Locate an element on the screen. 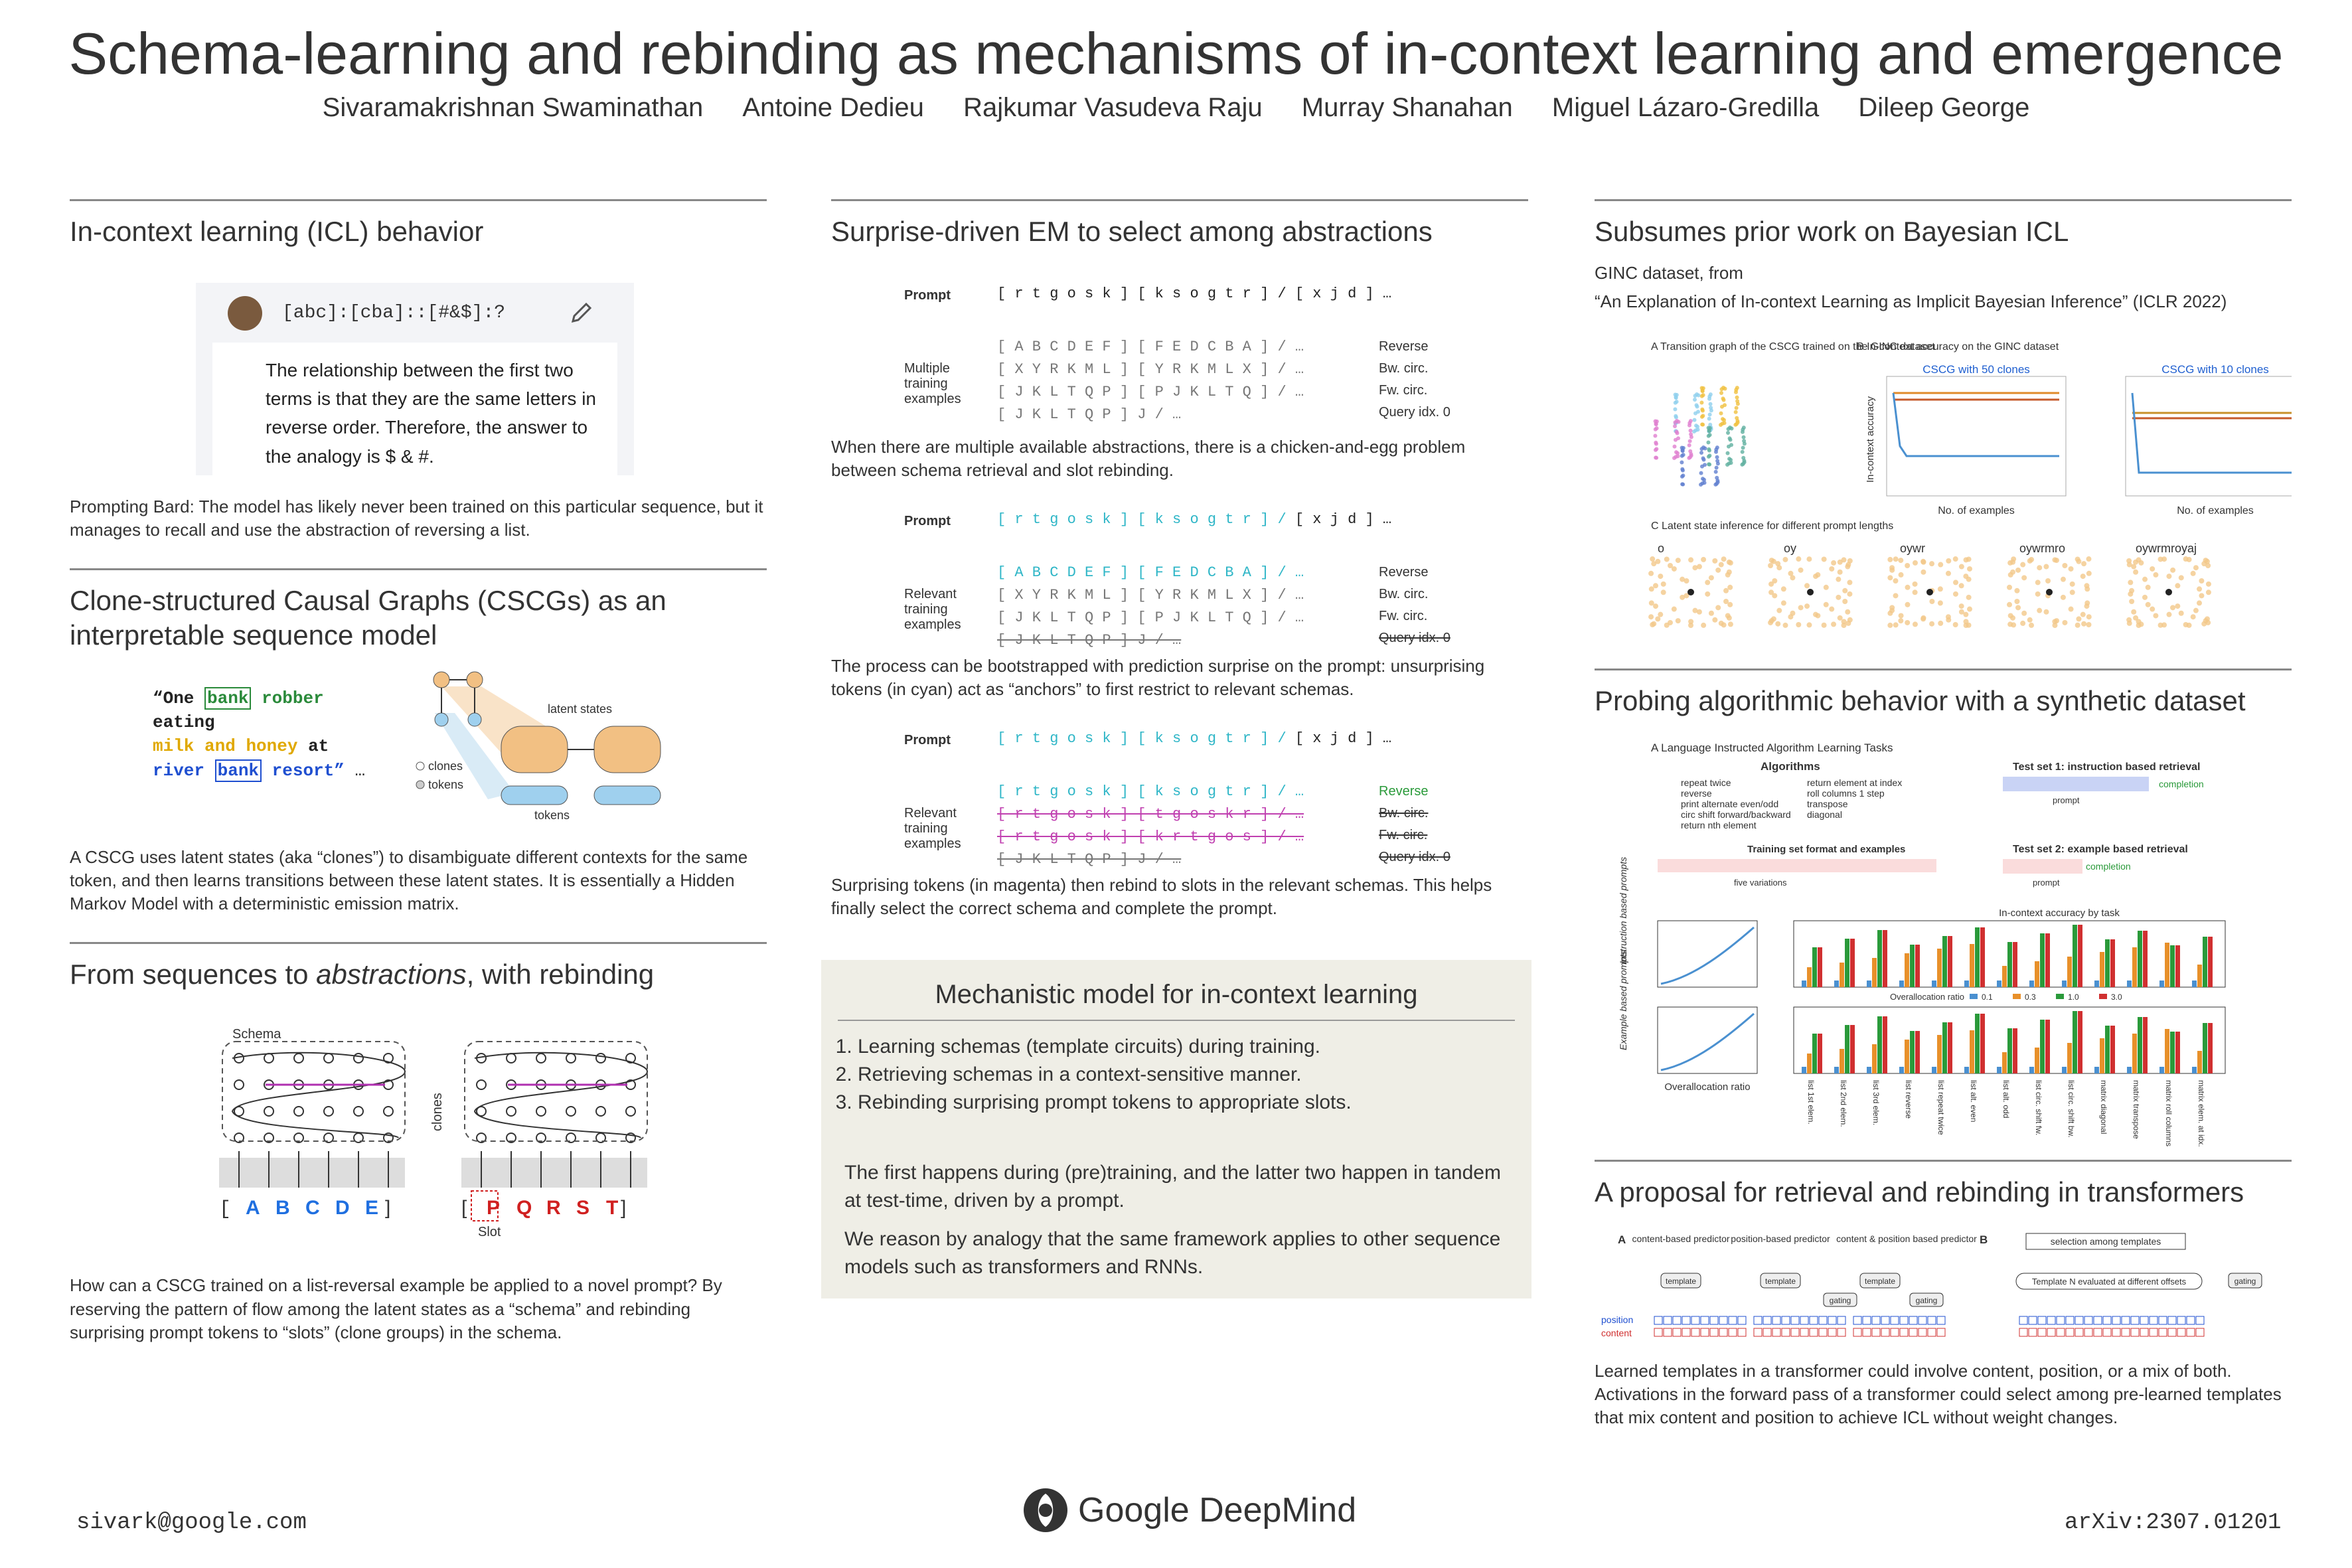  edit-icon is located at coordinates (581, 314).